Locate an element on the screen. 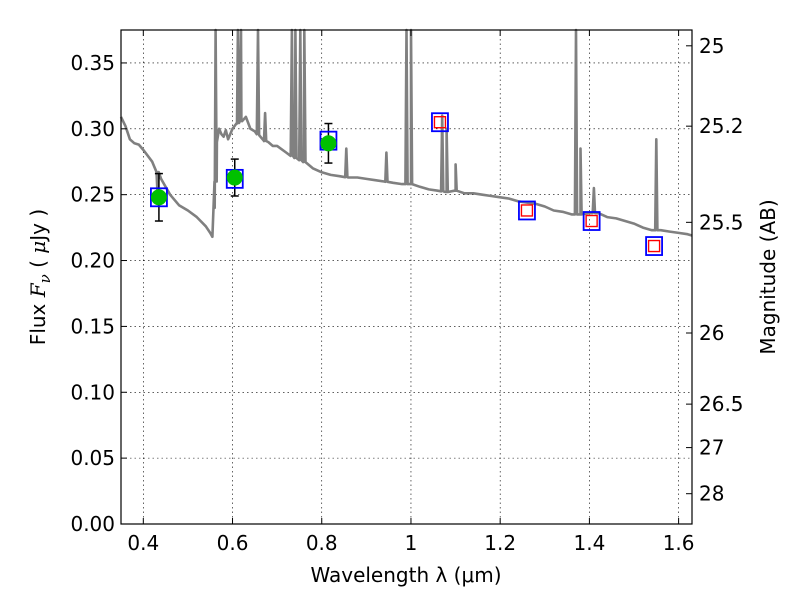  y-label-nu: ν is located at coordinates (45, 278).